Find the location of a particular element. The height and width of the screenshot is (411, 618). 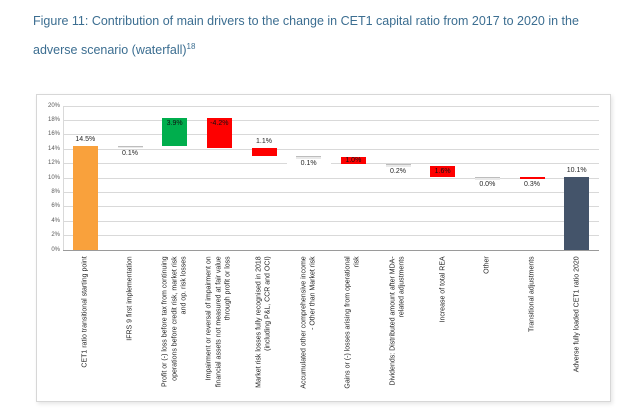

y-axis-tick-label: 14% is located at coordinates (53, 148).